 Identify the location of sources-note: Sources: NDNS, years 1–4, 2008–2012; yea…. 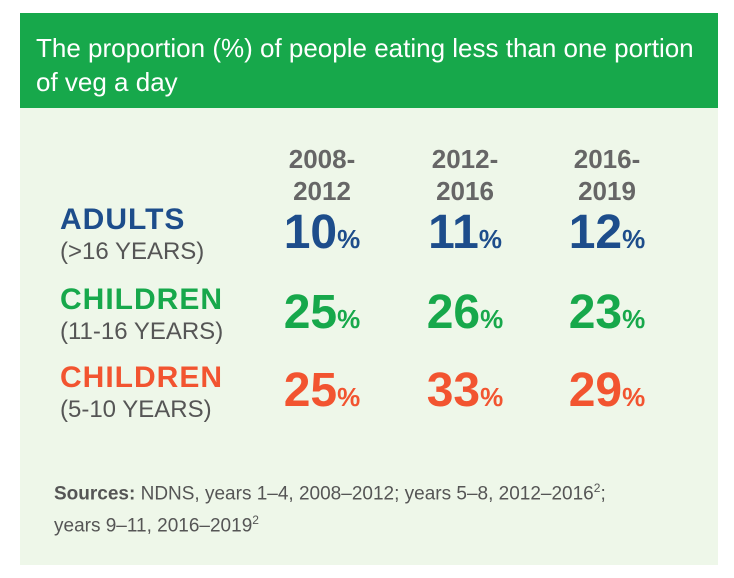
(369, 507).